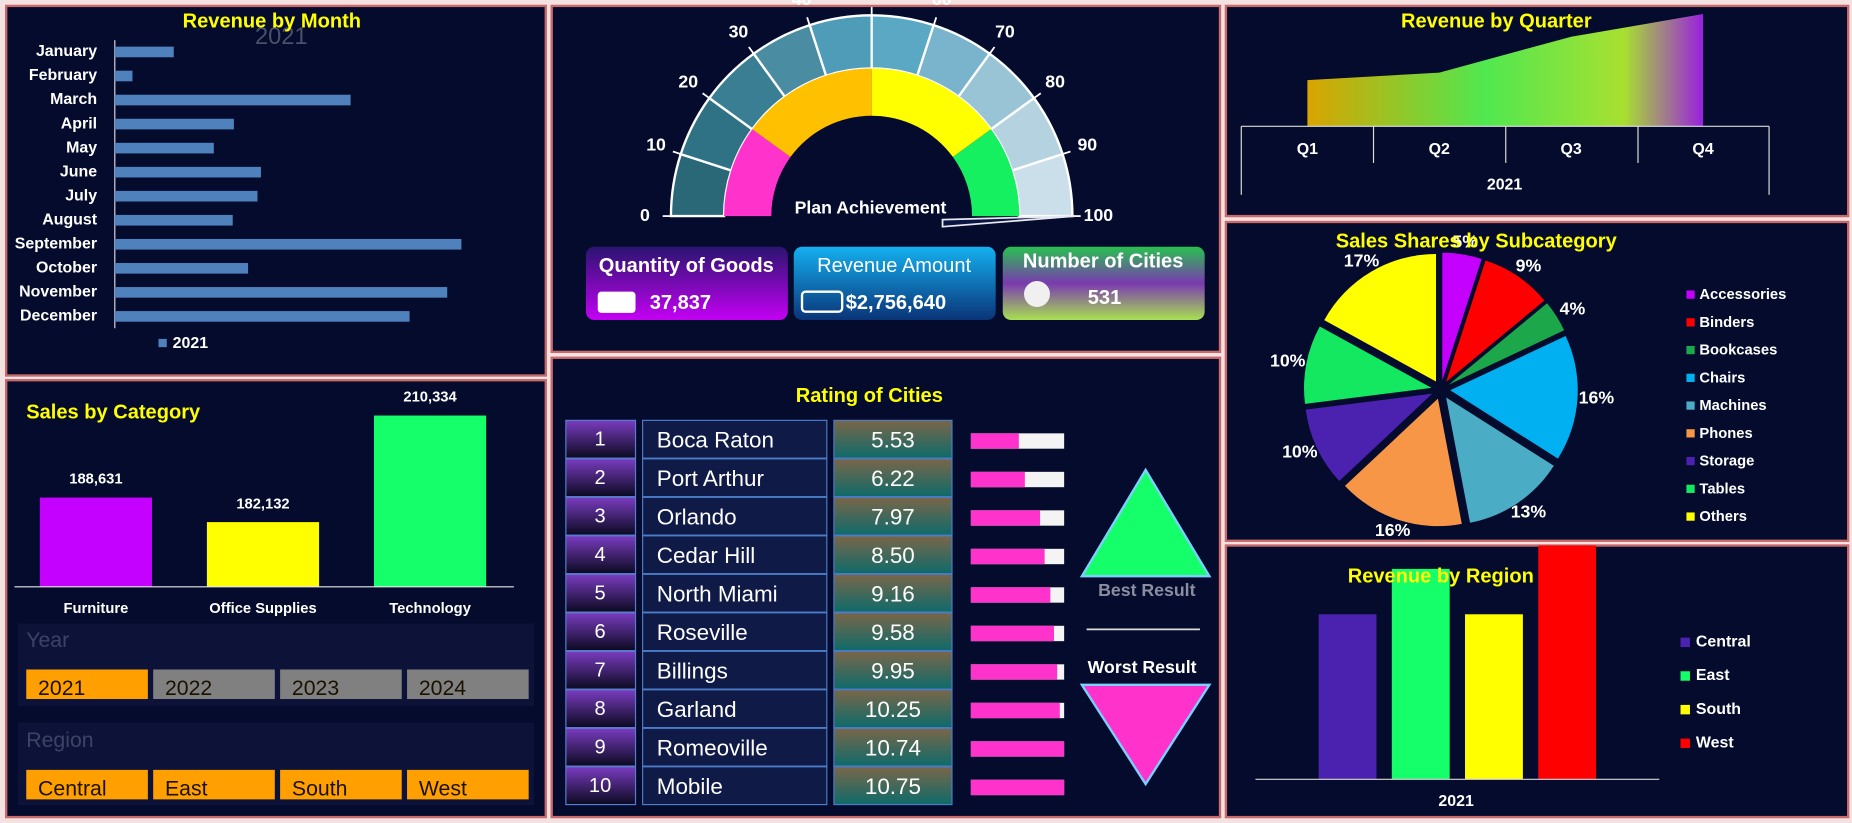  What do you see at coordinates (443, 789) in the screenshot?
I see `slicer-button-label: West` at bounding box center [443, 789].